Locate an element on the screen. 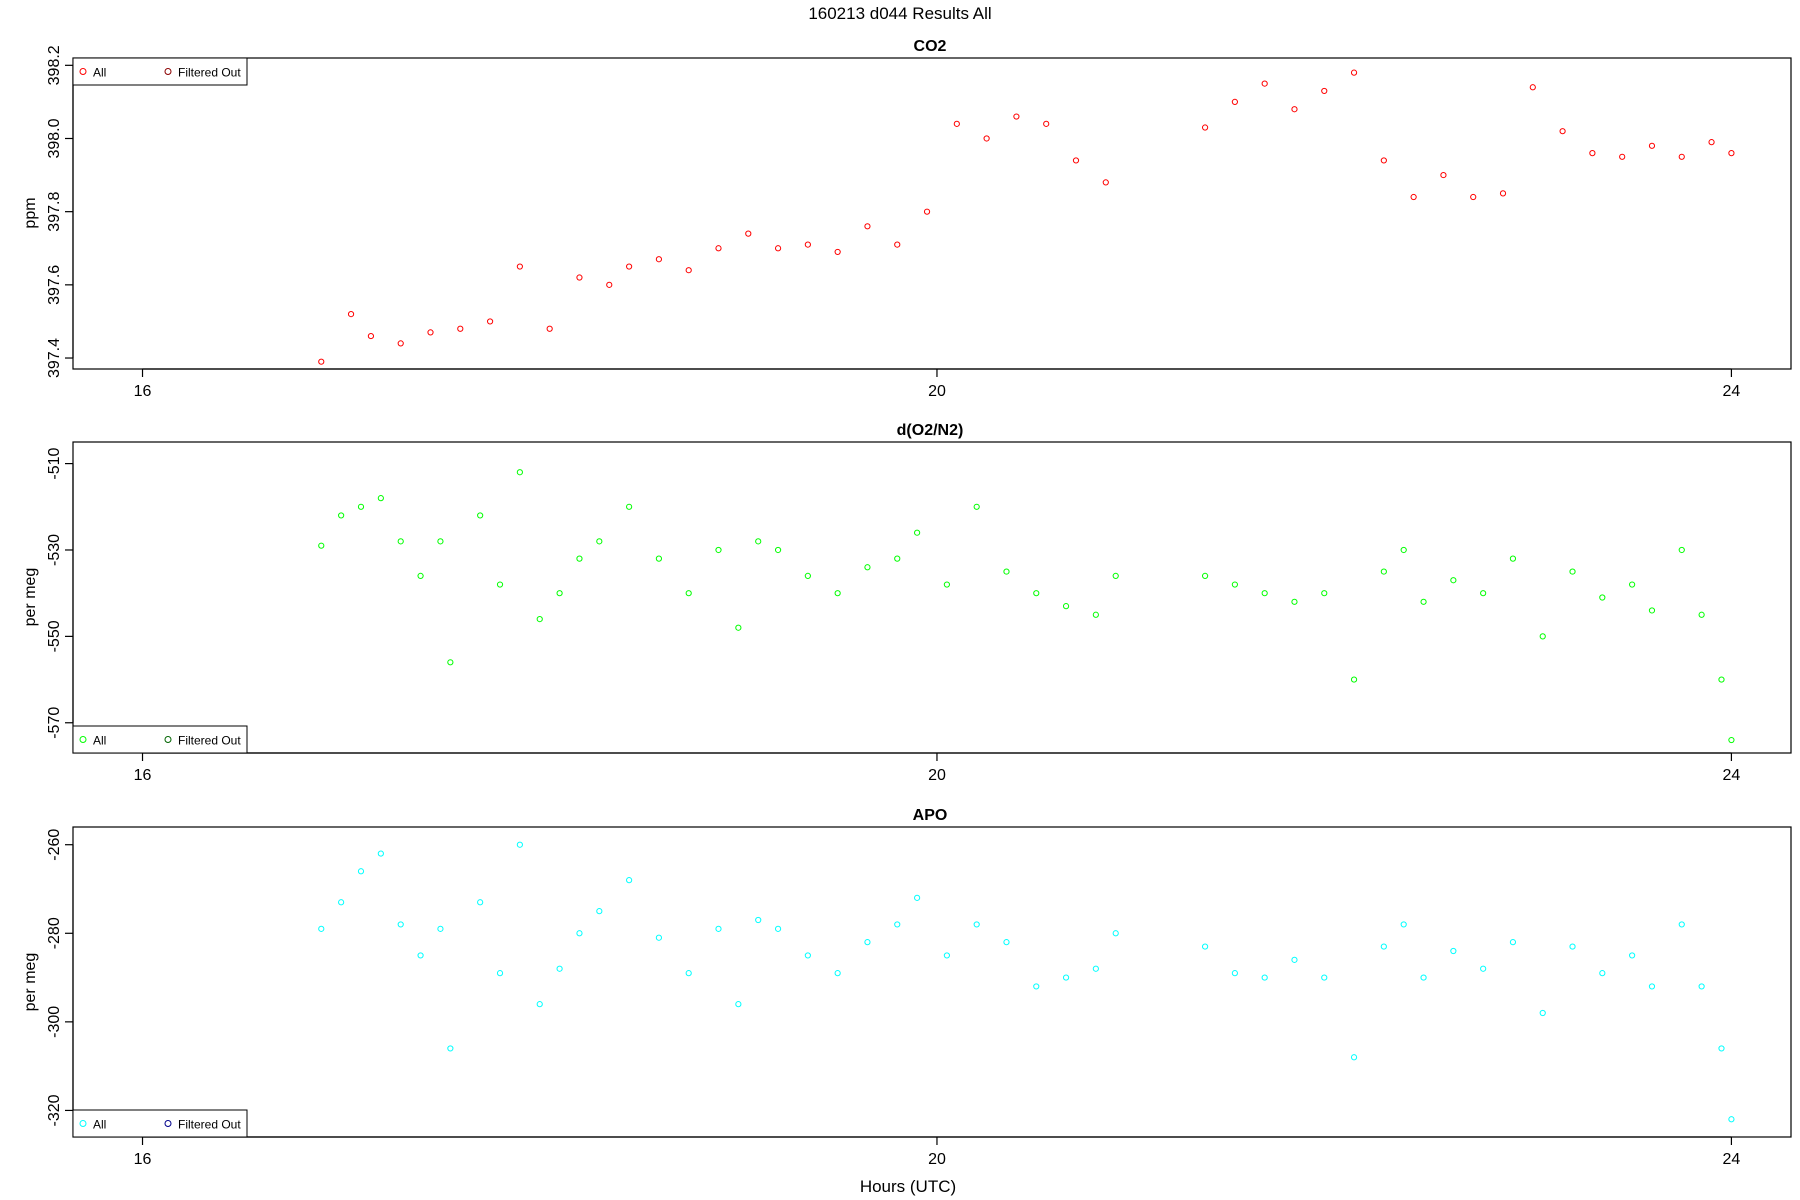 This screenshot has width=1800, height=1200. o2n2-legend-box is located at coordinates (160, 739).